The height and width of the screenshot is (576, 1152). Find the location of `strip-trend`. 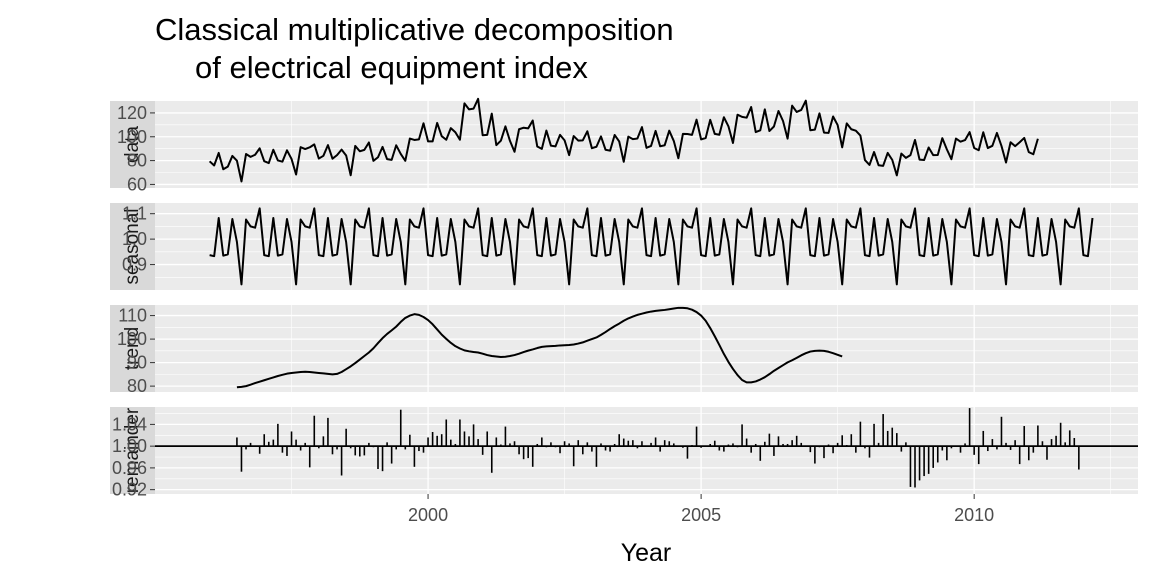

strip-trend is located at coordinates (132, 348).